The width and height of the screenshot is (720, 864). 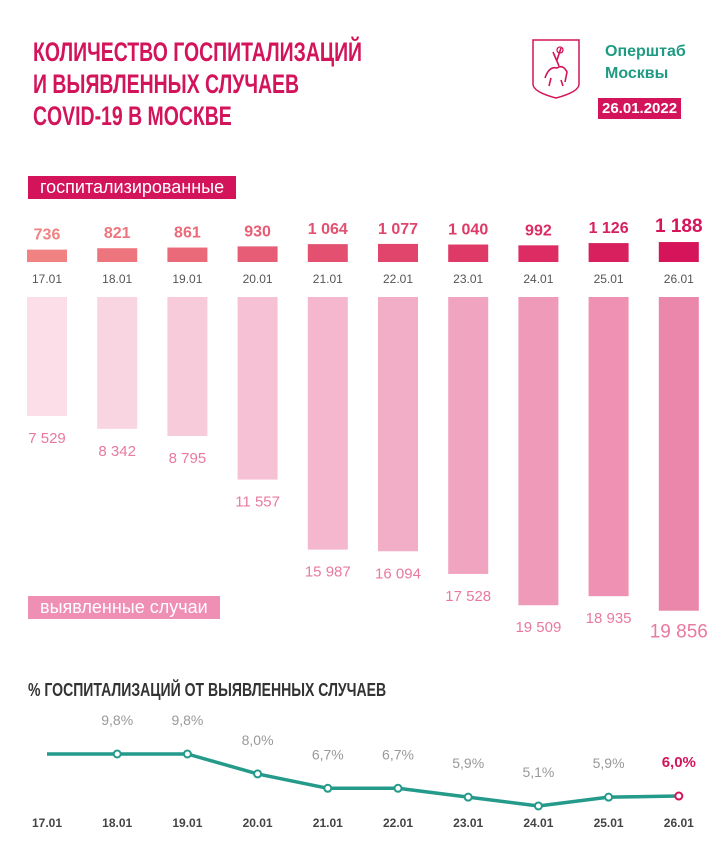 What do you see at coordinates (258, 740) in the screenshot?
I see `percent-label: 8,0%` at bounding box center [258, 740].